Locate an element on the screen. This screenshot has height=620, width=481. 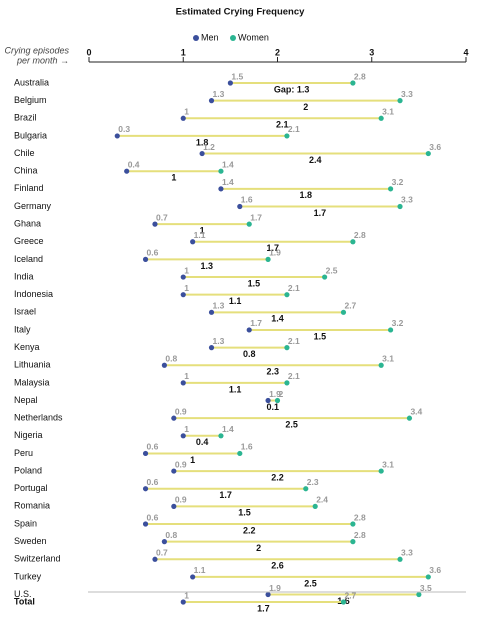
category-label: China is located at coordinates (26, 171).